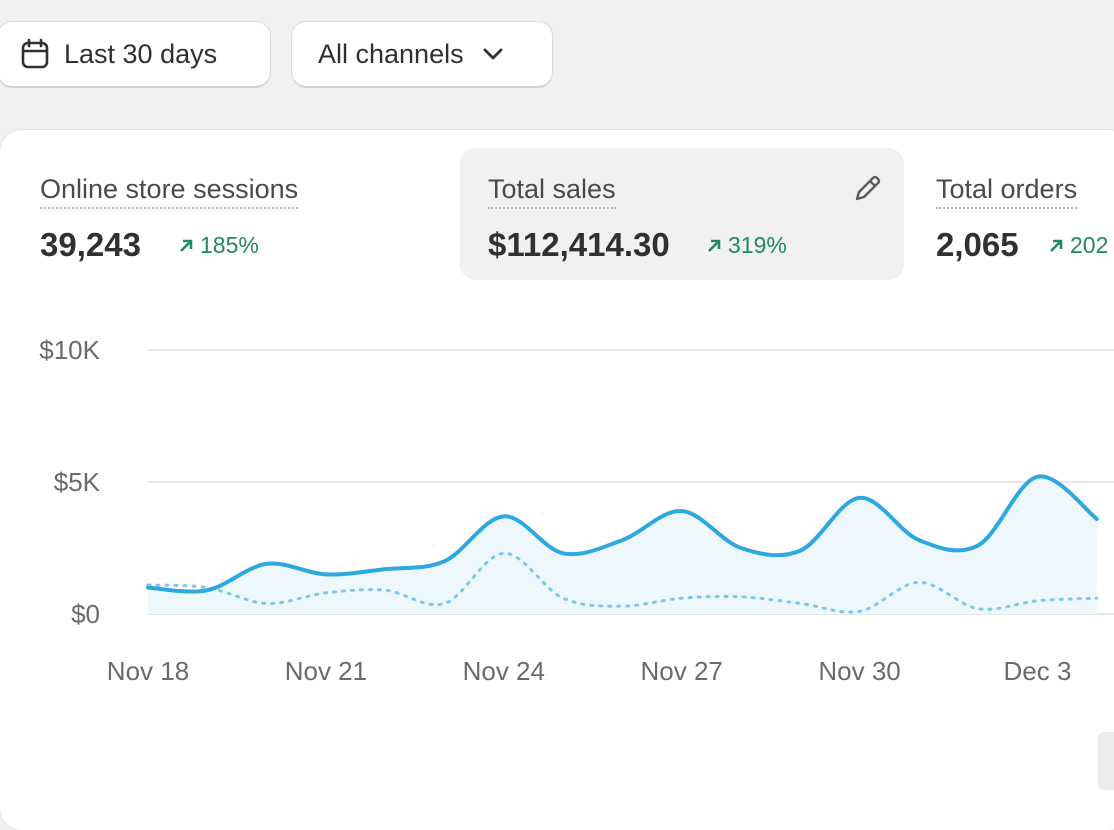  Describe the element at coordinates (1007, 191) in the screenshot. I see `metric-label: Total orders` at that location.